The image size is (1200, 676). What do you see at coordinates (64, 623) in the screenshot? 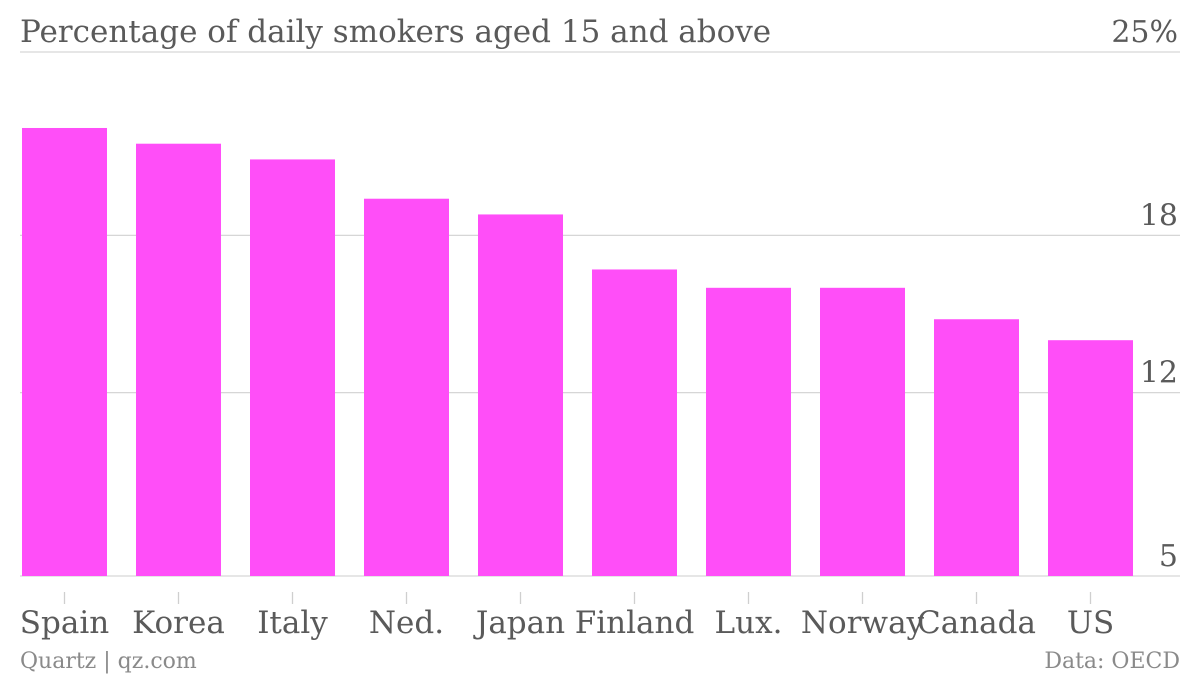
I see `category-label: Spain` at bounding box center [64, 623].